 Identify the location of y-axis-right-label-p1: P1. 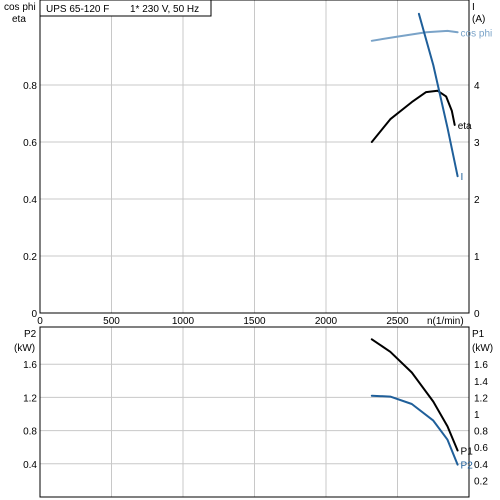
(478, 334).